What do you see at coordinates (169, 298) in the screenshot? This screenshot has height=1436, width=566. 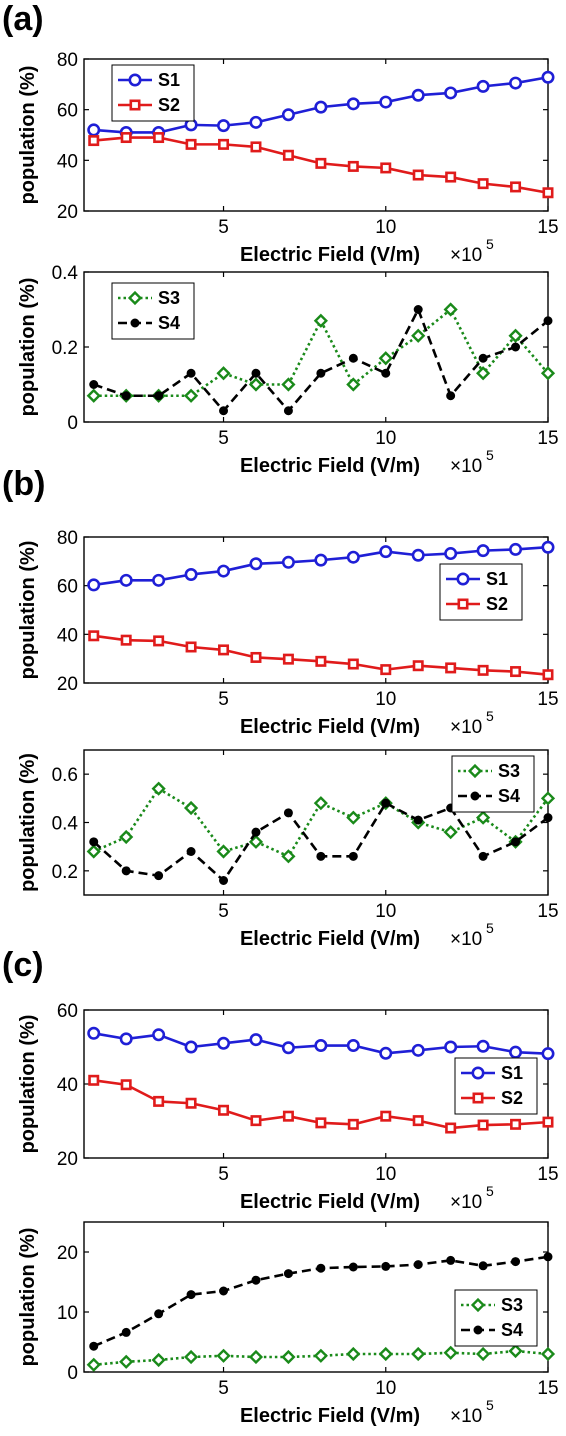 I see `legend-label: S3` at bounding box center [169, 298].